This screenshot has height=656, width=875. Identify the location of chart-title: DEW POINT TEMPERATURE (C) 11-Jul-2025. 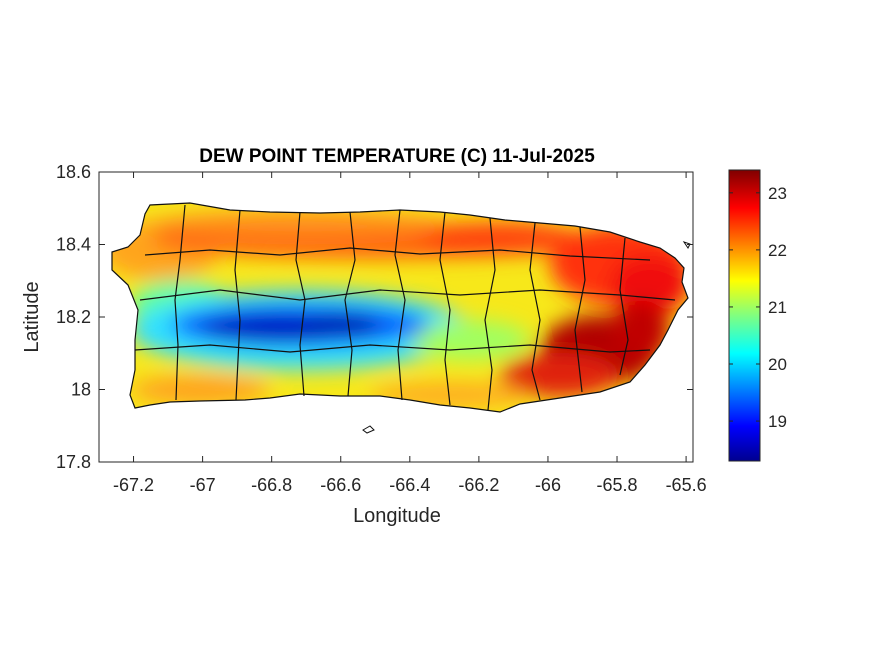
(397, 156).